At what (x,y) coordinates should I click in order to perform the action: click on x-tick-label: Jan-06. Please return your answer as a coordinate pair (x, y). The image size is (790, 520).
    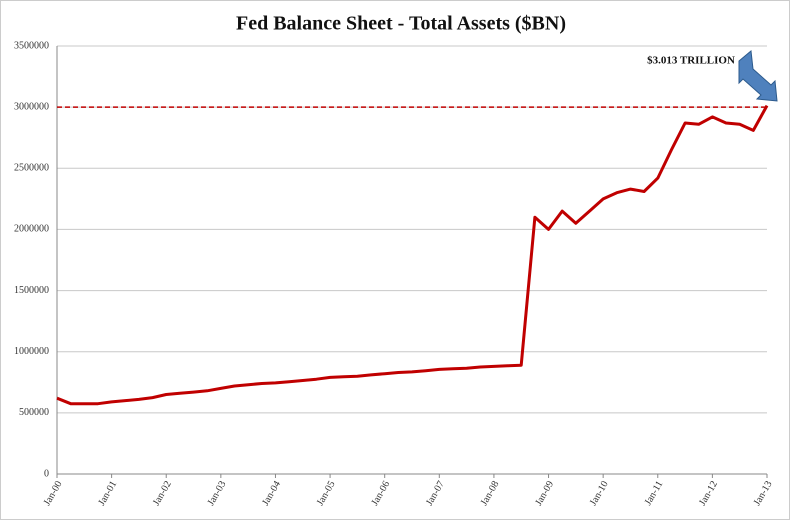
    Looking at the image, I should click on (380, 493).